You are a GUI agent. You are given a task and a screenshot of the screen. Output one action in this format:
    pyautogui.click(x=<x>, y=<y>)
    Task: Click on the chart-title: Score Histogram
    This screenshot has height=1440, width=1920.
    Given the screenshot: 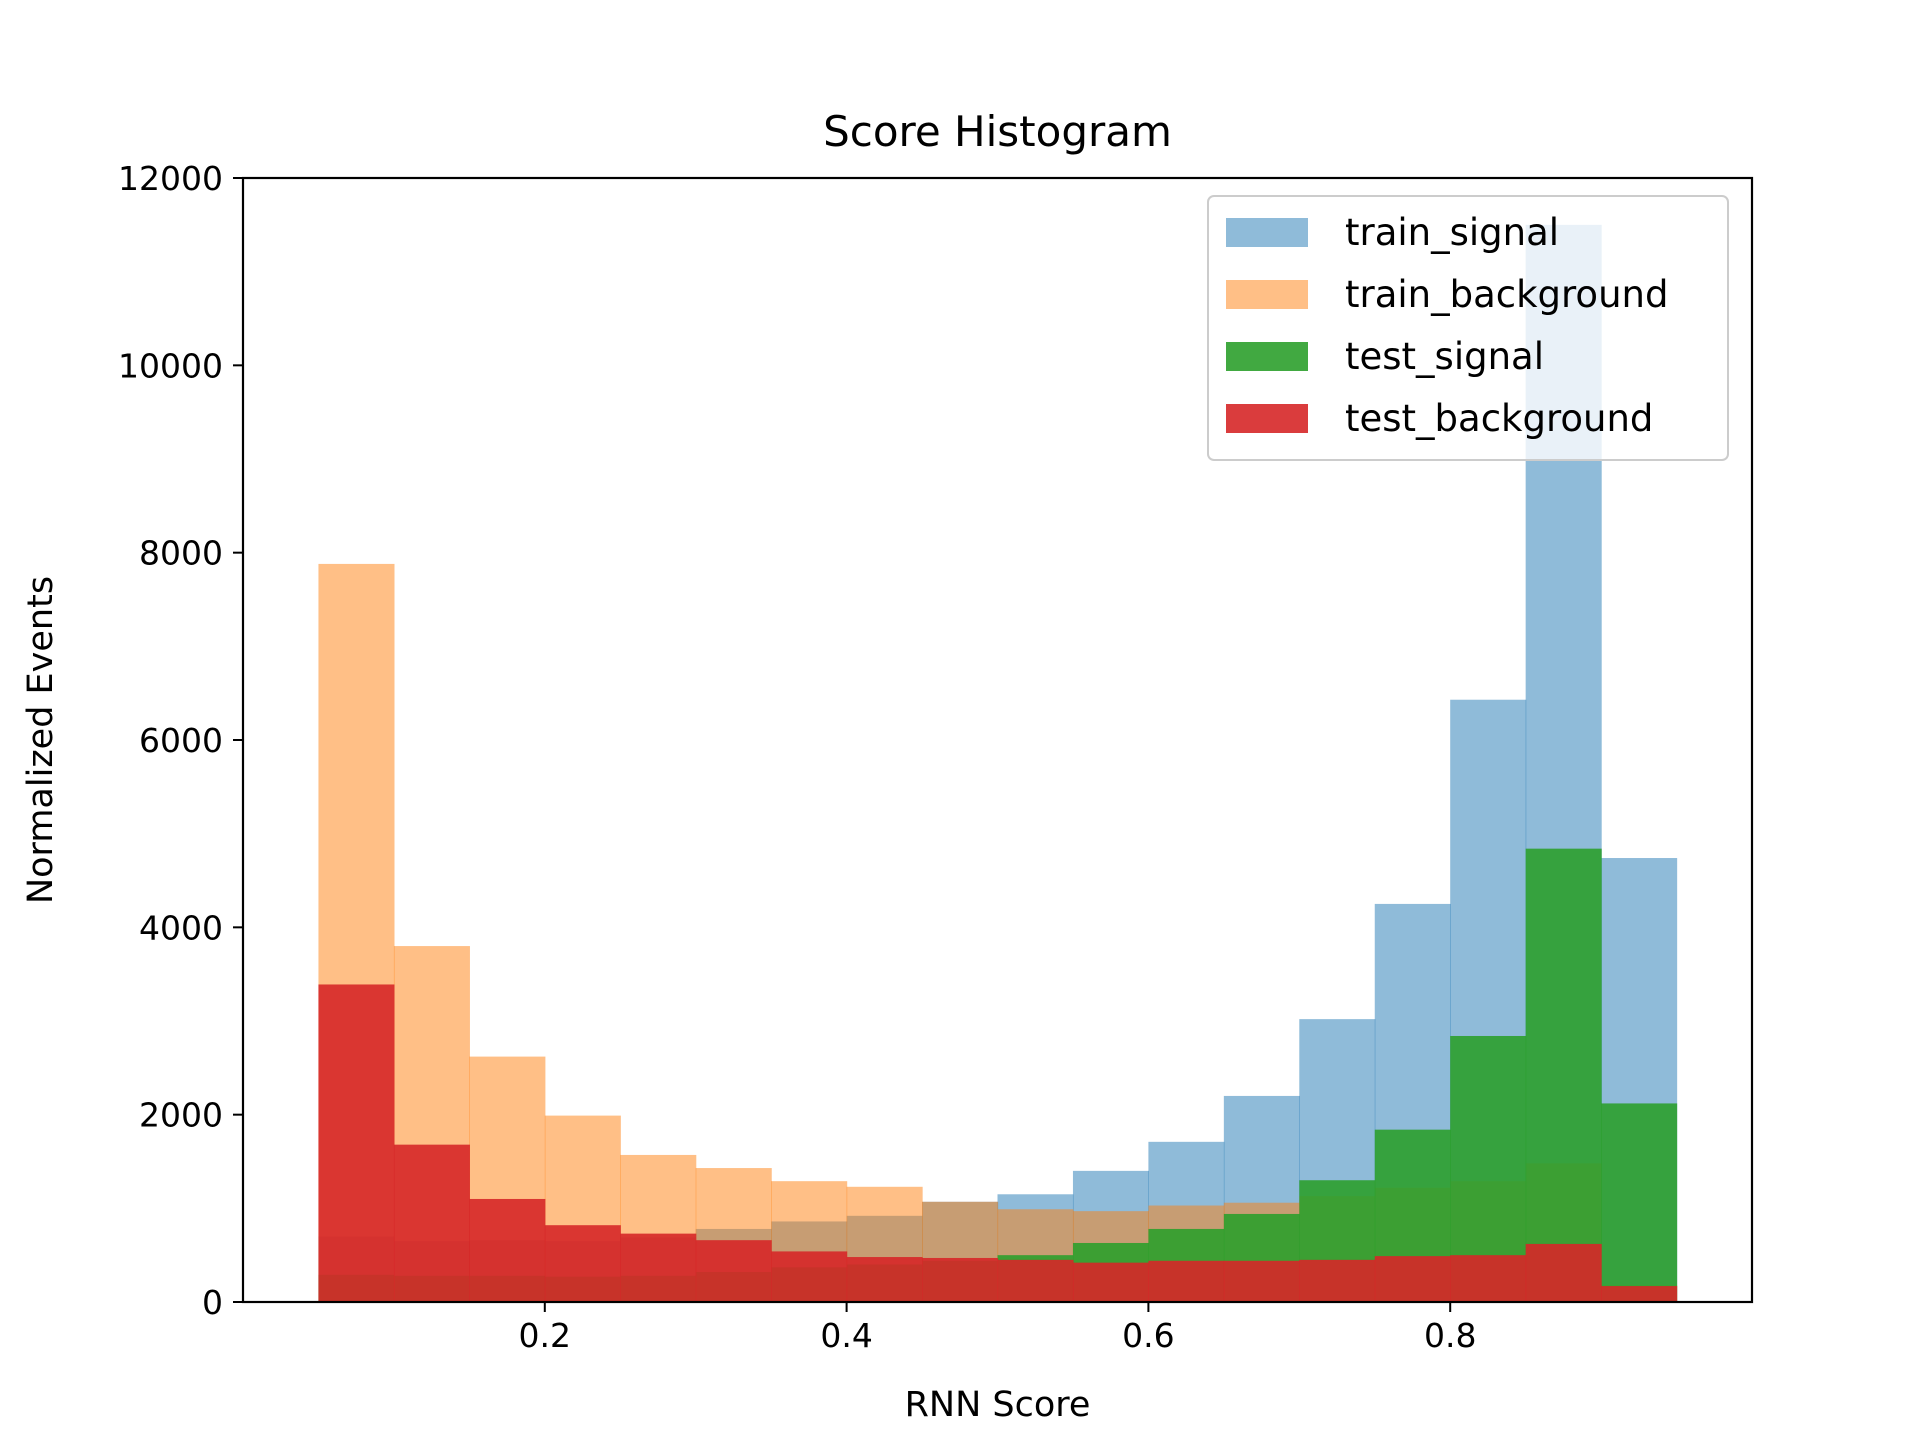 What is the action you would take?
    pyautogui.click(x=997, y=131)
    